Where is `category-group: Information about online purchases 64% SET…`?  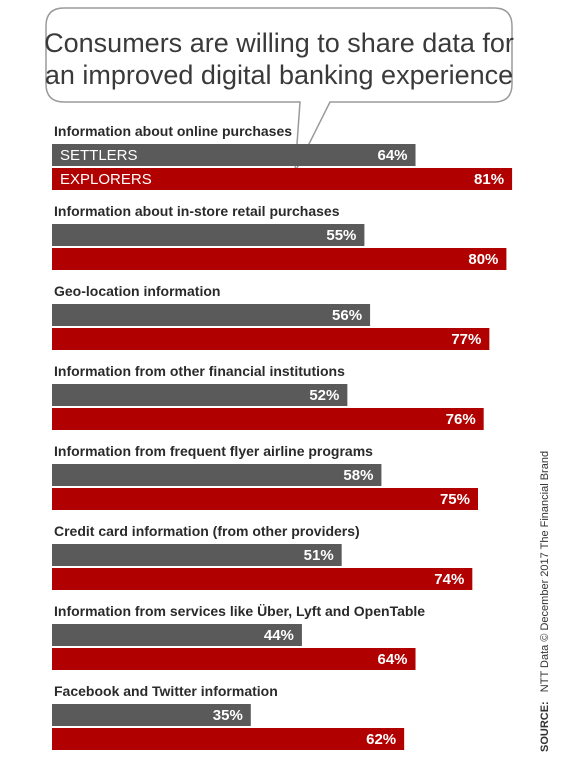
category-group: Information about online purchases 64% SET… is located at coordinates (282, 156).